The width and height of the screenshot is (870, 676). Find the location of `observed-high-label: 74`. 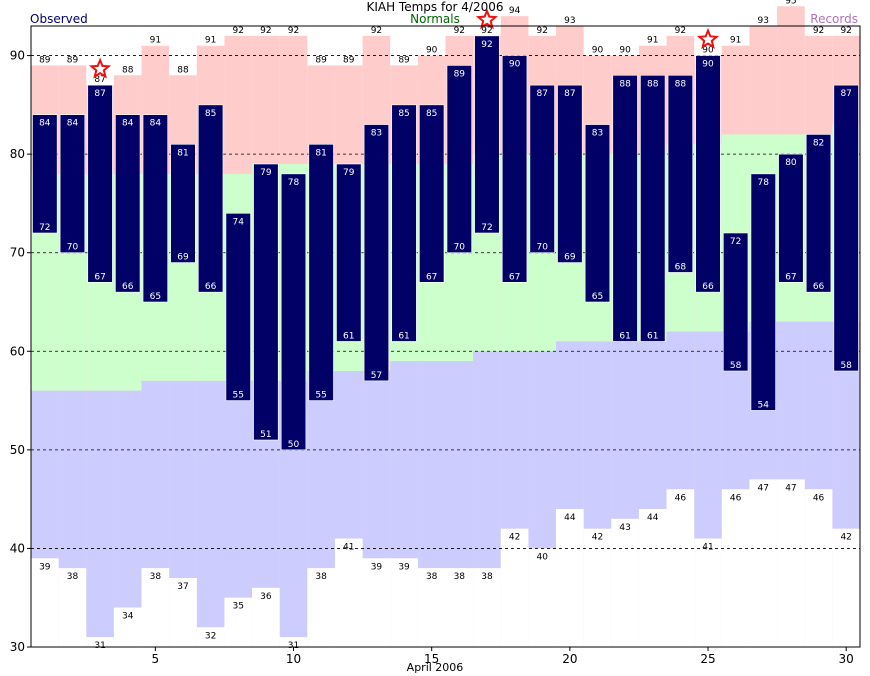

observed-high-label: 74 is located at coordinates (239, 222).